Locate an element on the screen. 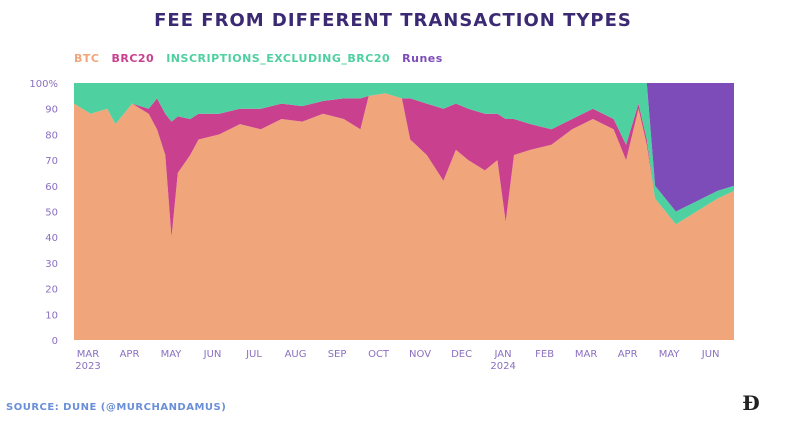 The image size is (786, 424). y-tick-label: 90 is located at coordinates (51, 110).